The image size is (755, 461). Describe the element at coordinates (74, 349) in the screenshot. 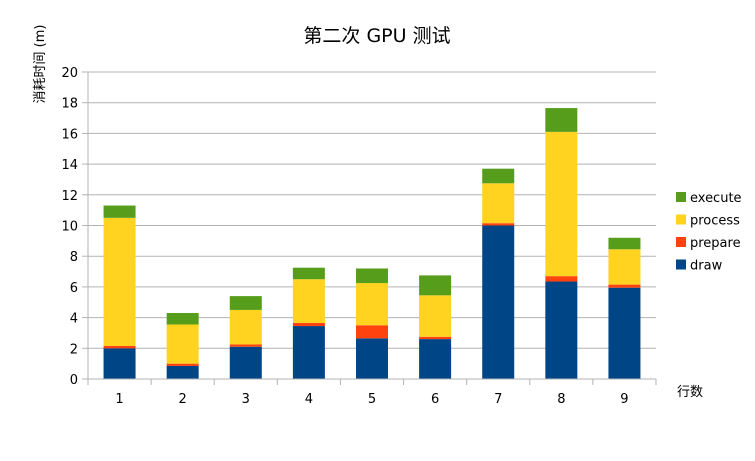

I see `y-tick-label: 2` at that location.